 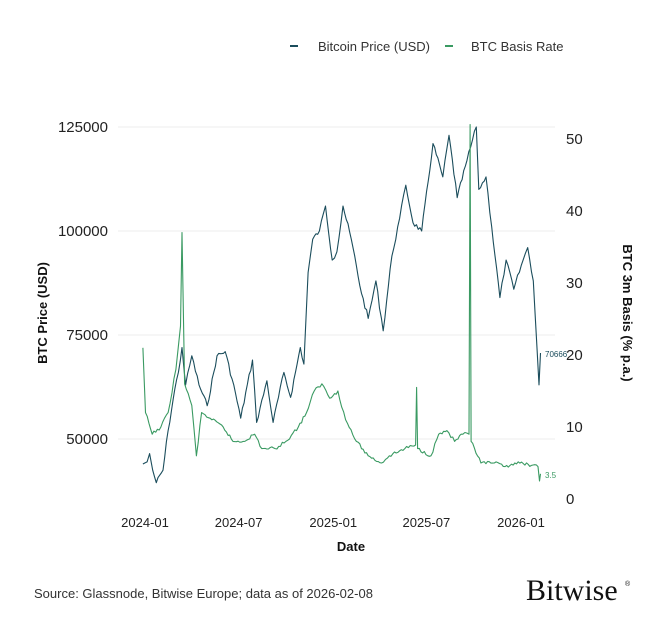 What do you see at coordinates (87, 335) in the screenshot?
I see `y-left-tick-label: 75000` at bounding box center [87, 335].